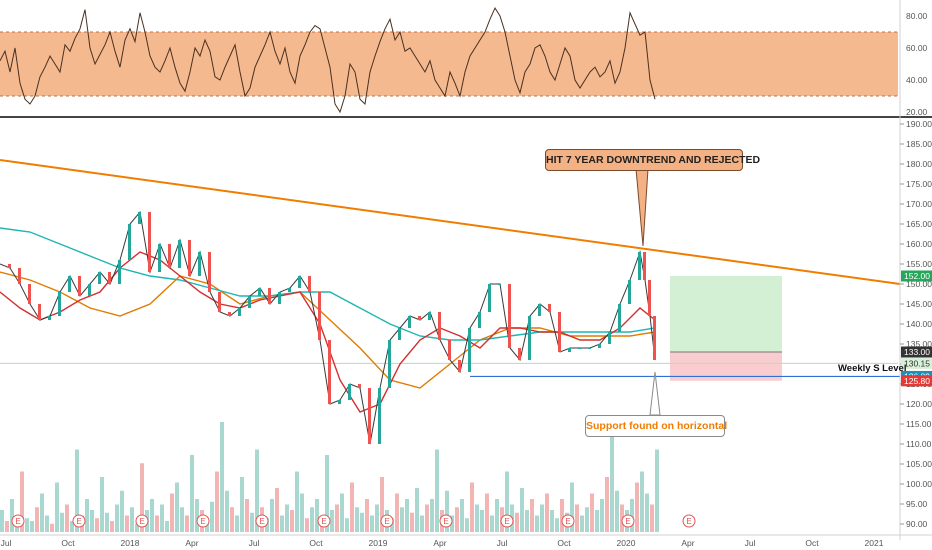 This screenshot has width=932, height=550. What do you see at coordinates (328, 60) in the screenshot?
I see `oscillator-line` at bounding box center [328, 60].